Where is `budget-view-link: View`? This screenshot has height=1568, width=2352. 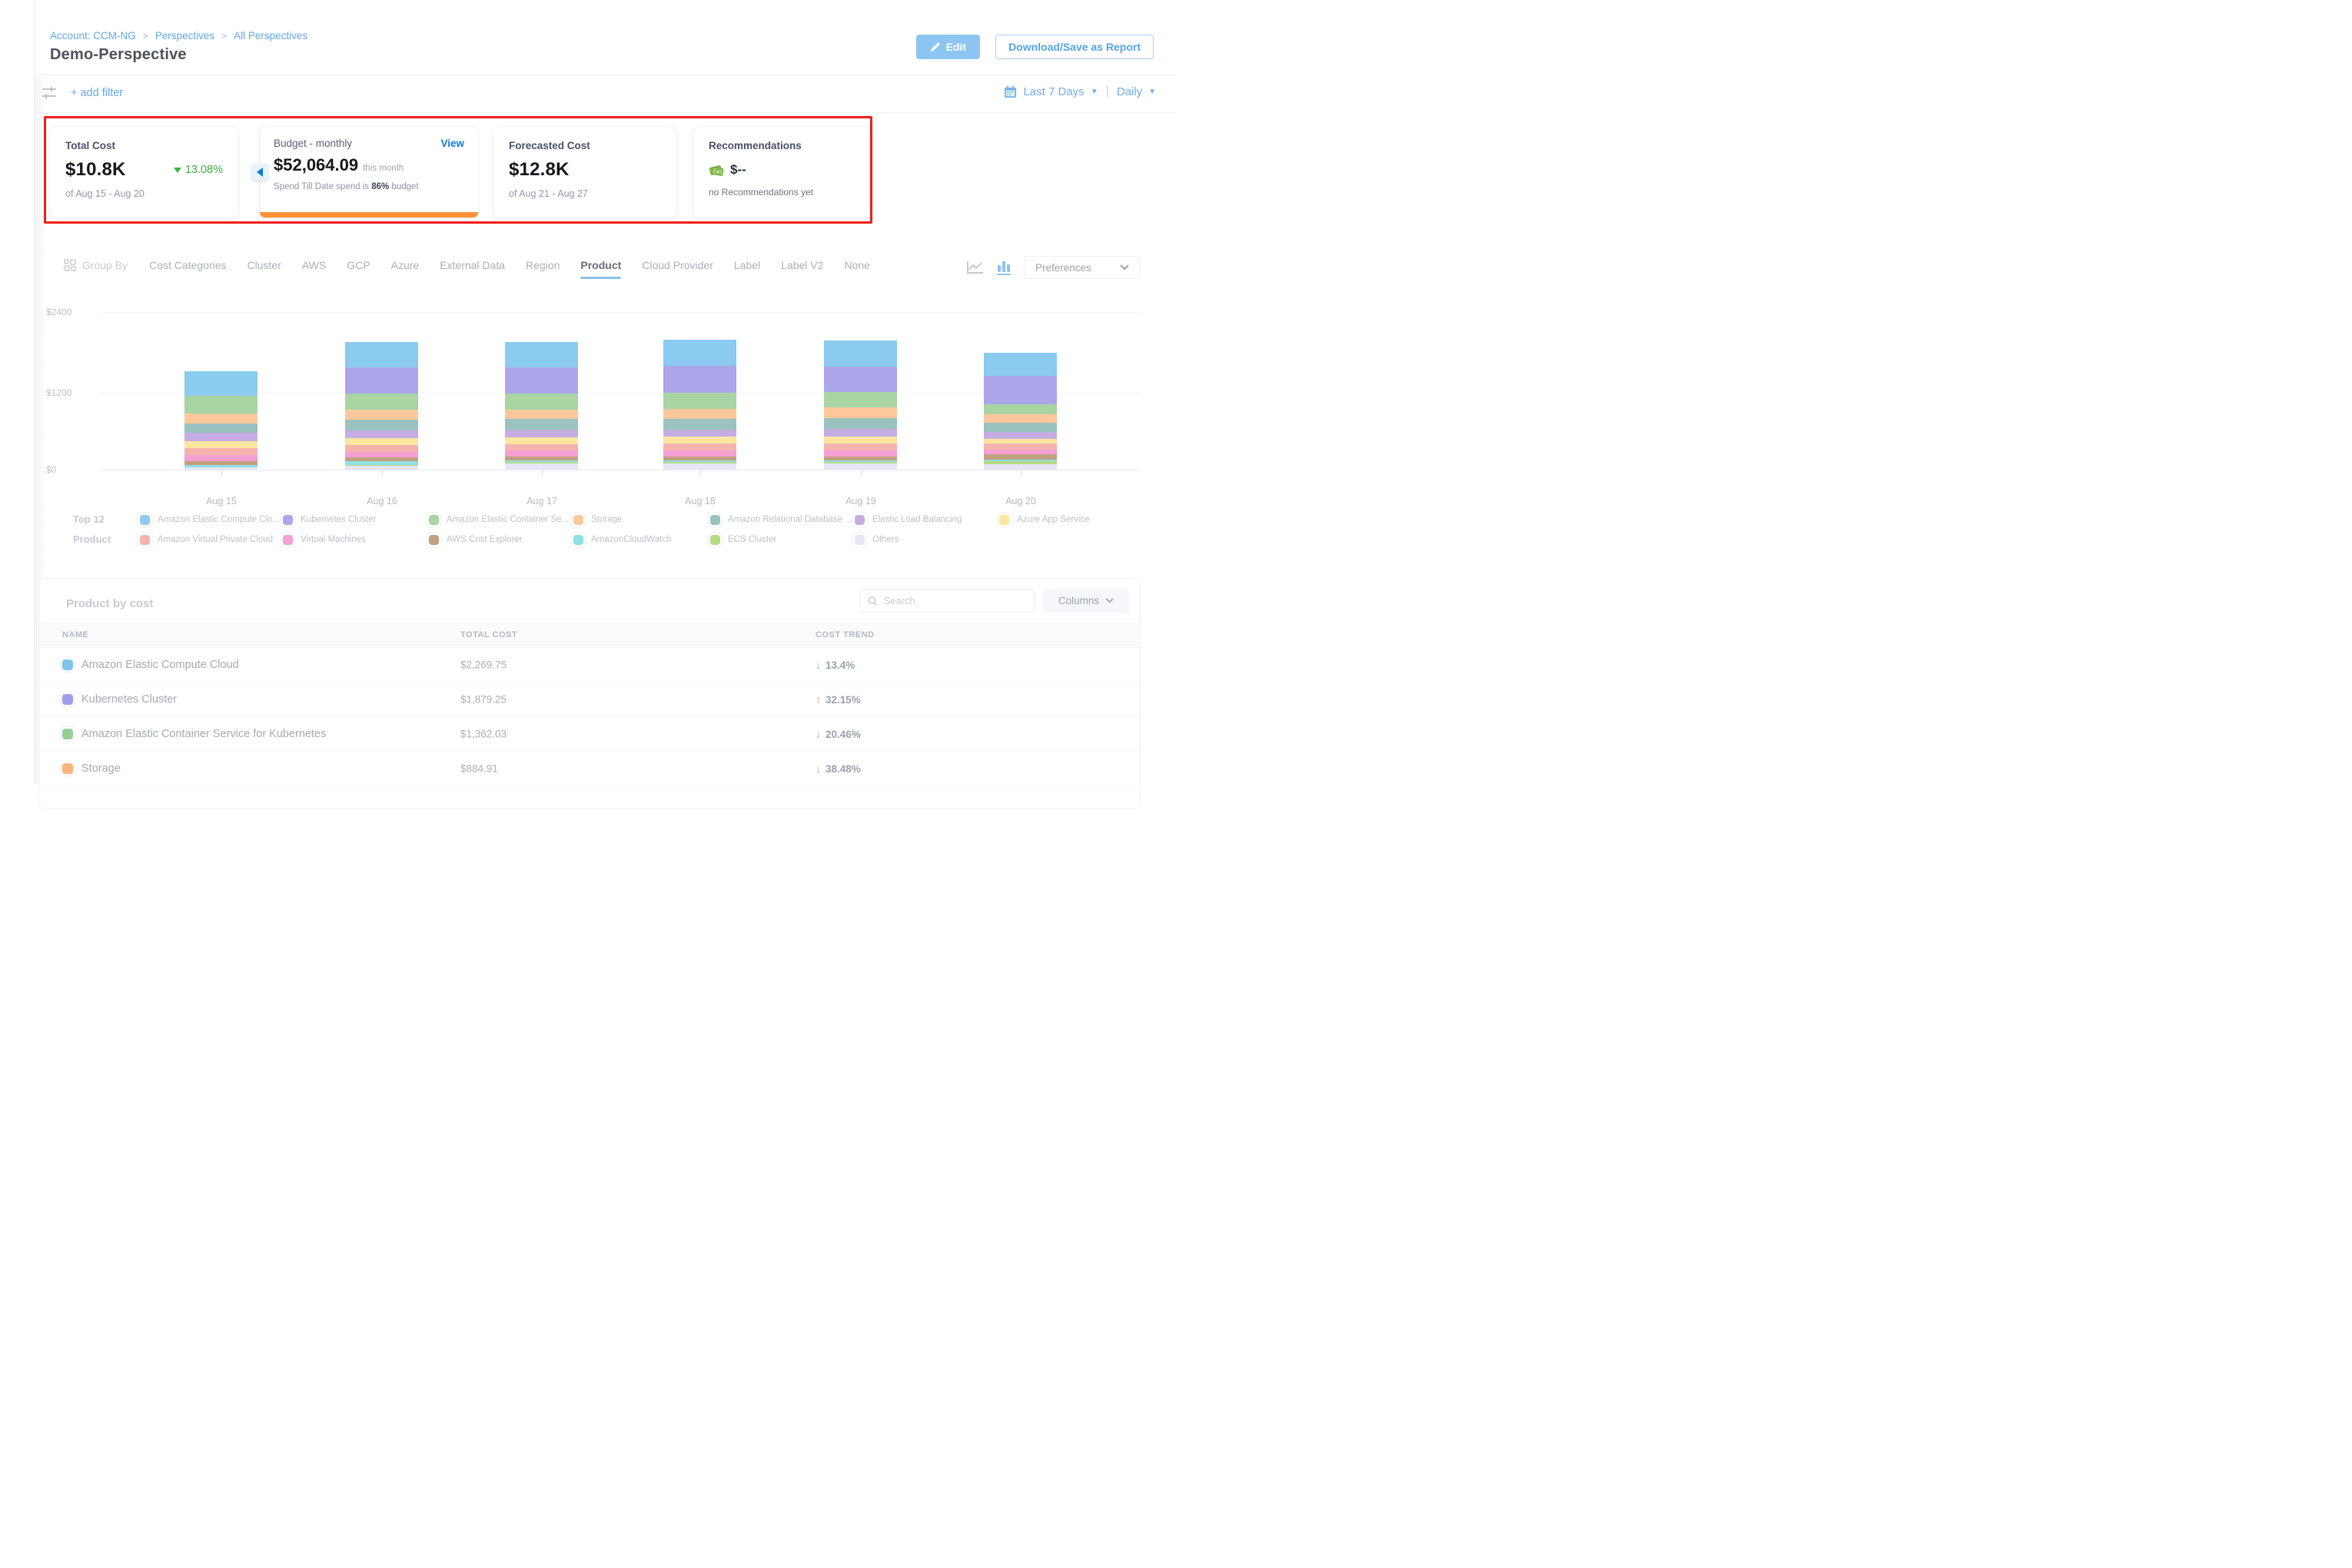
budget-view-link: View is located at coordinates (452, 143).